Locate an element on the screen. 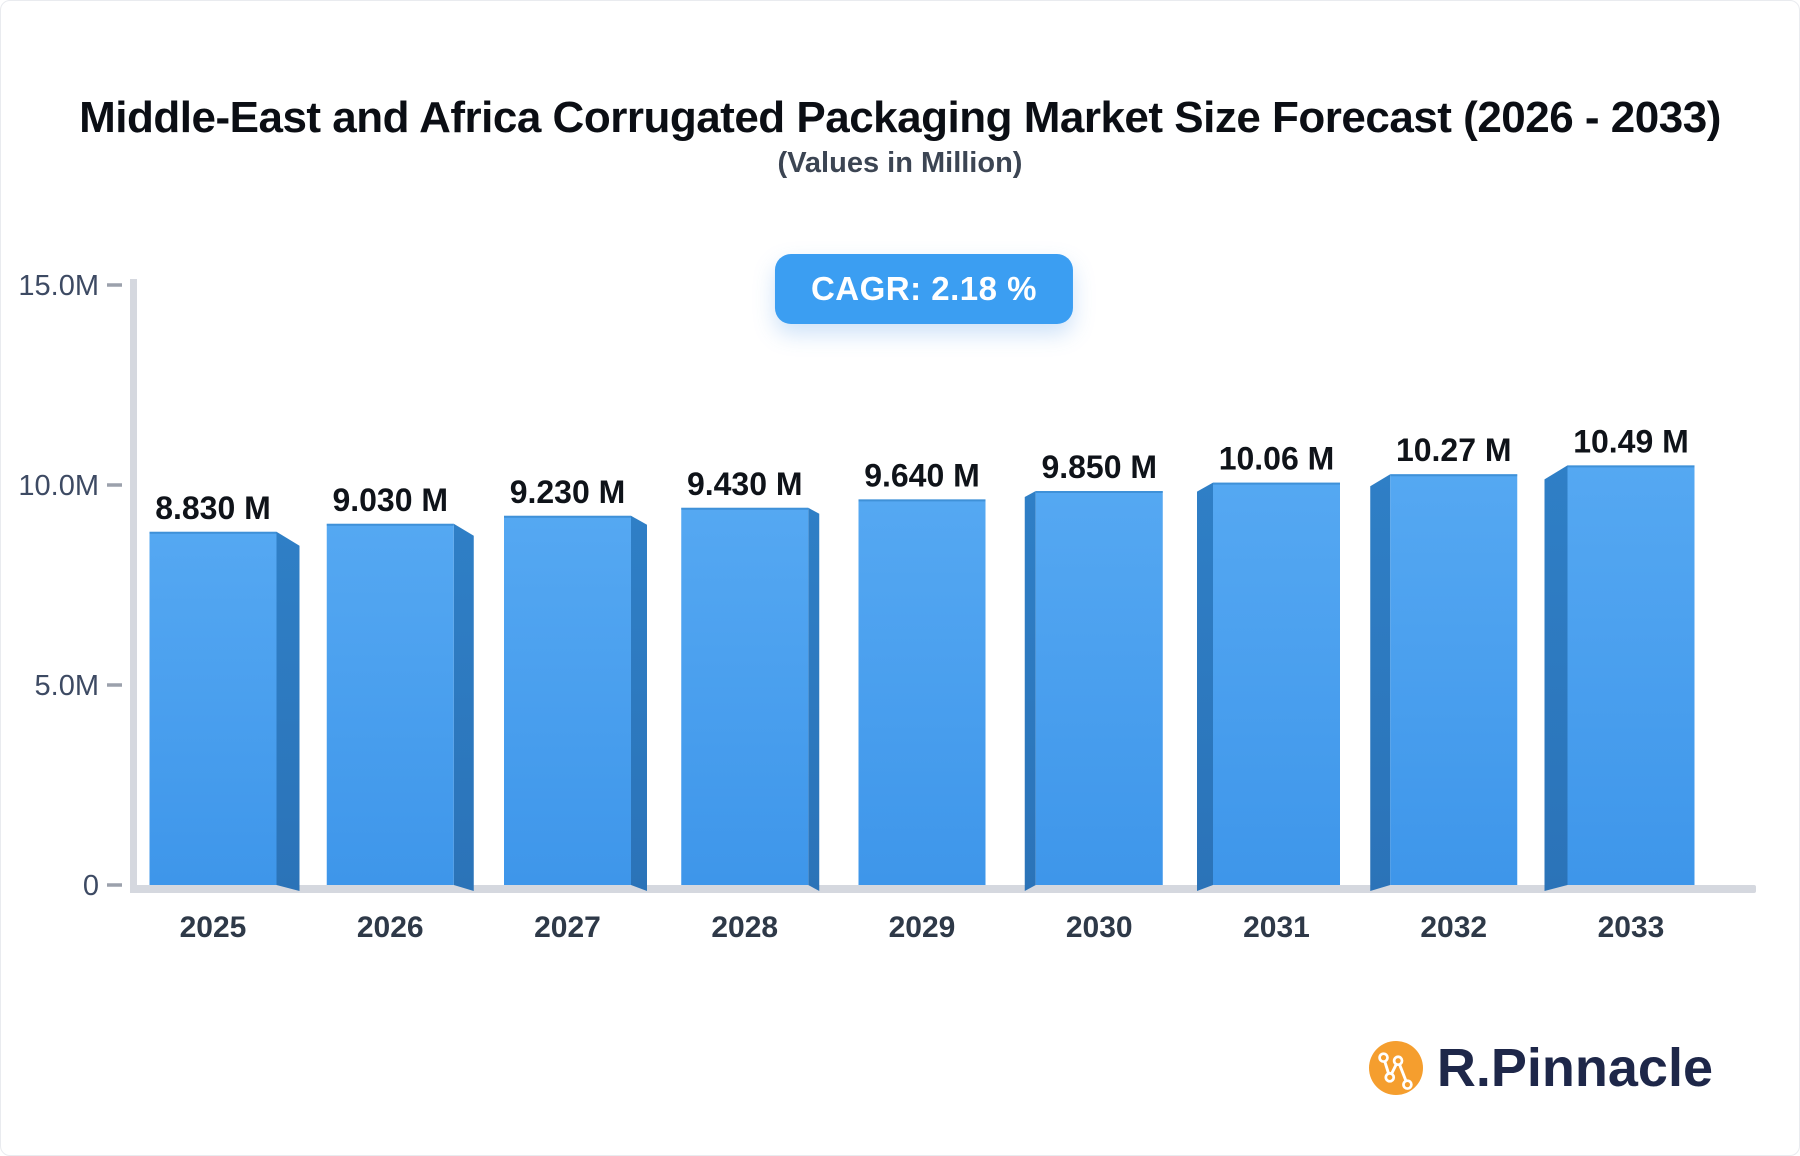 Image resolution: width=1800 pixels, height=1156 pixels. y-tick-label-0: 0 is located at coordinates (91, 886).